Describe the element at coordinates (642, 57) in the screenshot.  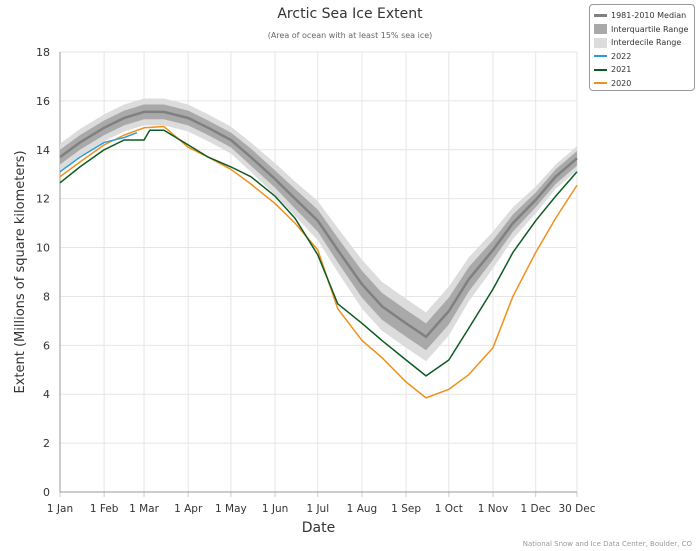
I see `legend-item-2022: 2022` at that location.